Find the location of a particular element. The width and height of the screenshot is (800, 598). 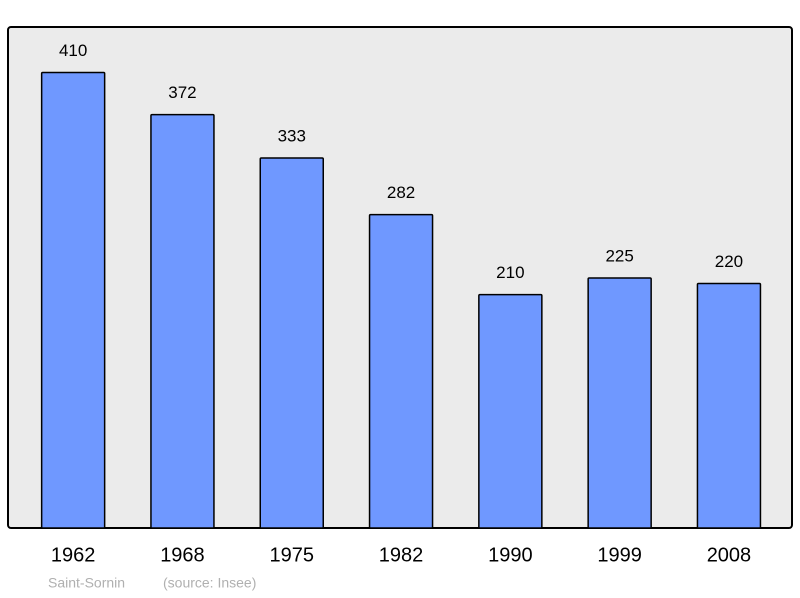

x-tick-label: 1990 is located at coordinates (510, 555).